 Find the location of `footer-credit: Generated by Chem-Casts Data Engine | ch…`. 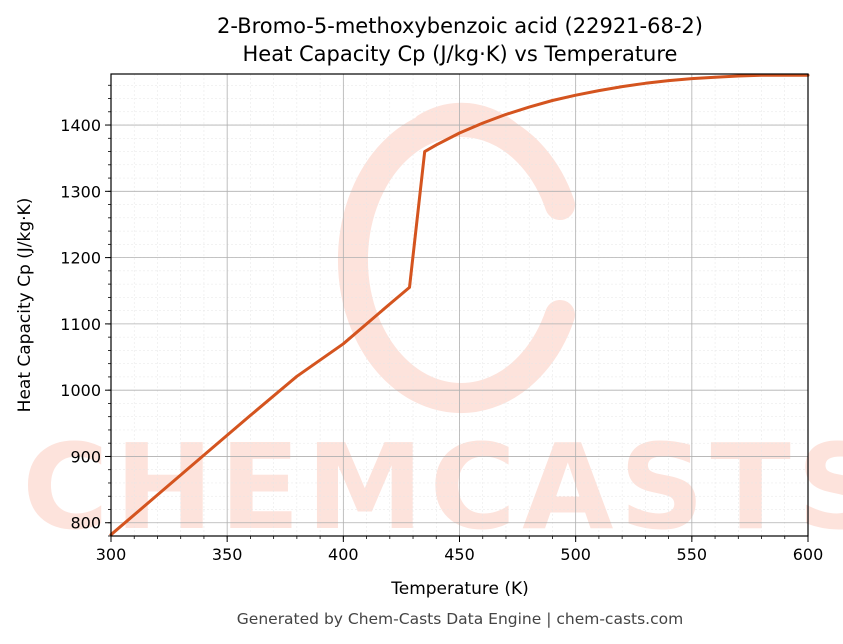

footer-credit: Generated by Chem-Casts Data Engine | ch… is located at coordinates (460, 619).